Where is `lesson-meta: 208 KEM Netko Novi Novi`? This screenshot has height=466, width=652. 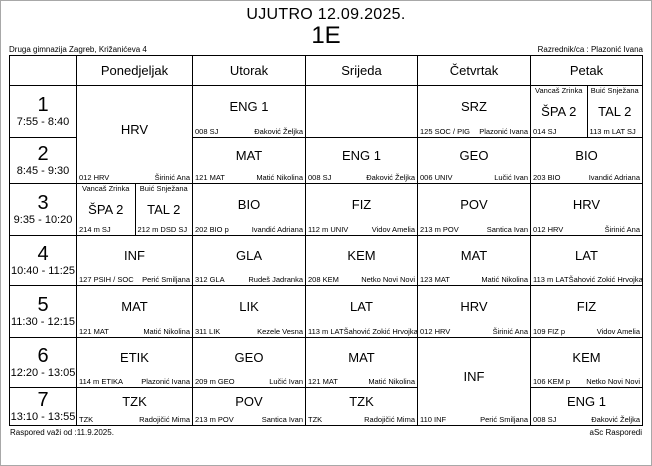
lesson-meta: 208 KEM Netko Novi Novi is located at coordinates (361, 279).